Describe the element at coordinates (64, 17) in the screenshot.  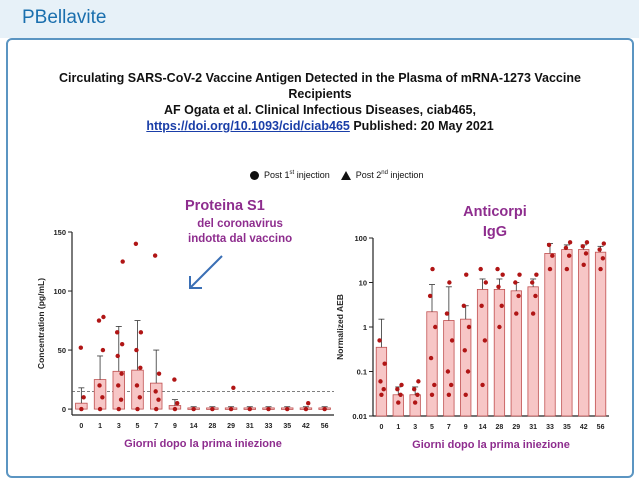
I see `site-brand: PBellavite` at that location.